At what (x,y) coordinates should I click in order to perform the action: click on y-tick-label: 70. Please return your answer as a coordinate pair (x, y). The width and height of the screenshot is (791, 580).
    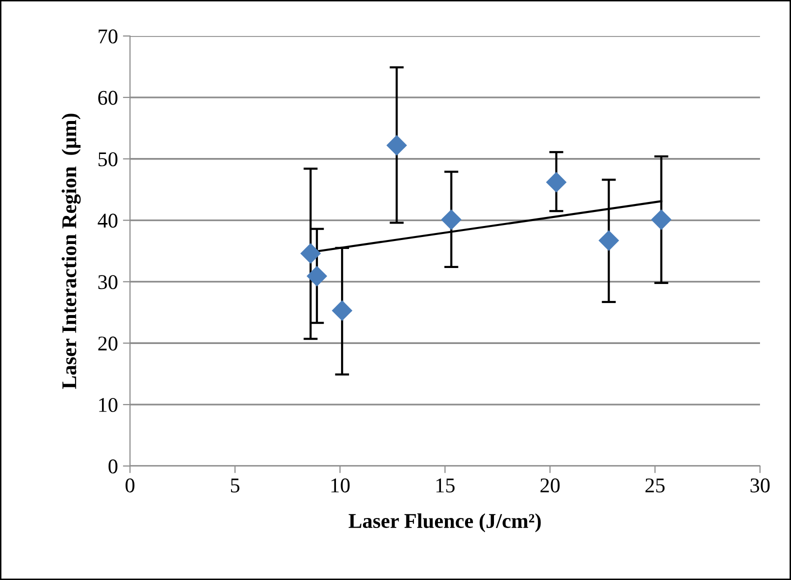
    Looking at the image, I should click on (108, 36).